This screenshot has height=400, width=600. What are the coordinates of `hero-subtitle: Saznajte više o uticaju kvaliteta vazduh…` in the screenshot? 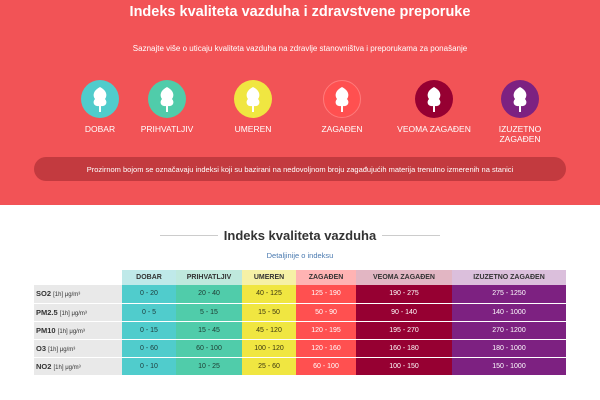 It's located at (300, 48).